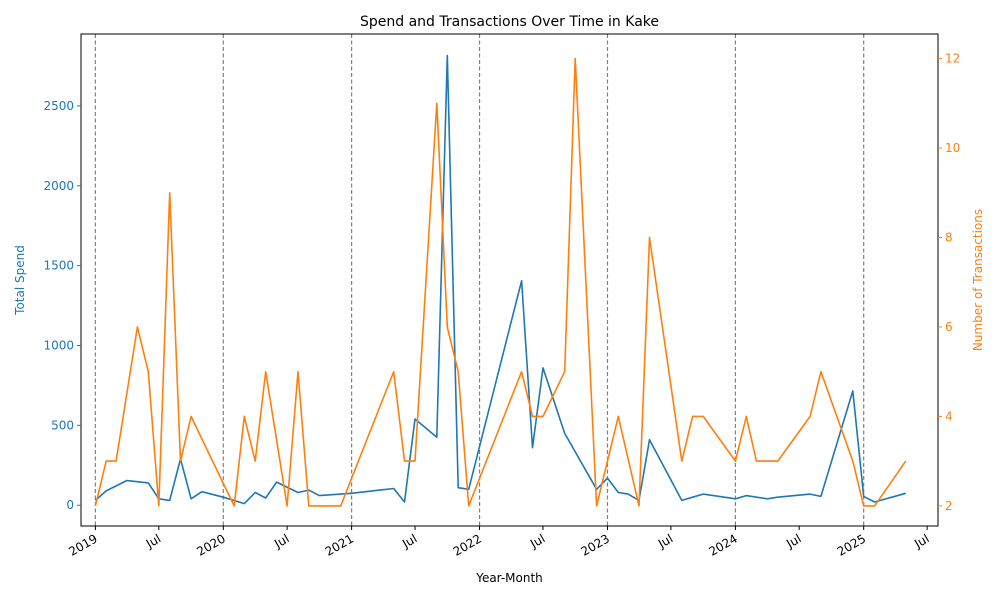 This screenshot has width=1000, height=600. What do you see at coordinates (82, 544) in the screenshot?
I see `x-tick-label: 2019` at bounding box center [82, 544].